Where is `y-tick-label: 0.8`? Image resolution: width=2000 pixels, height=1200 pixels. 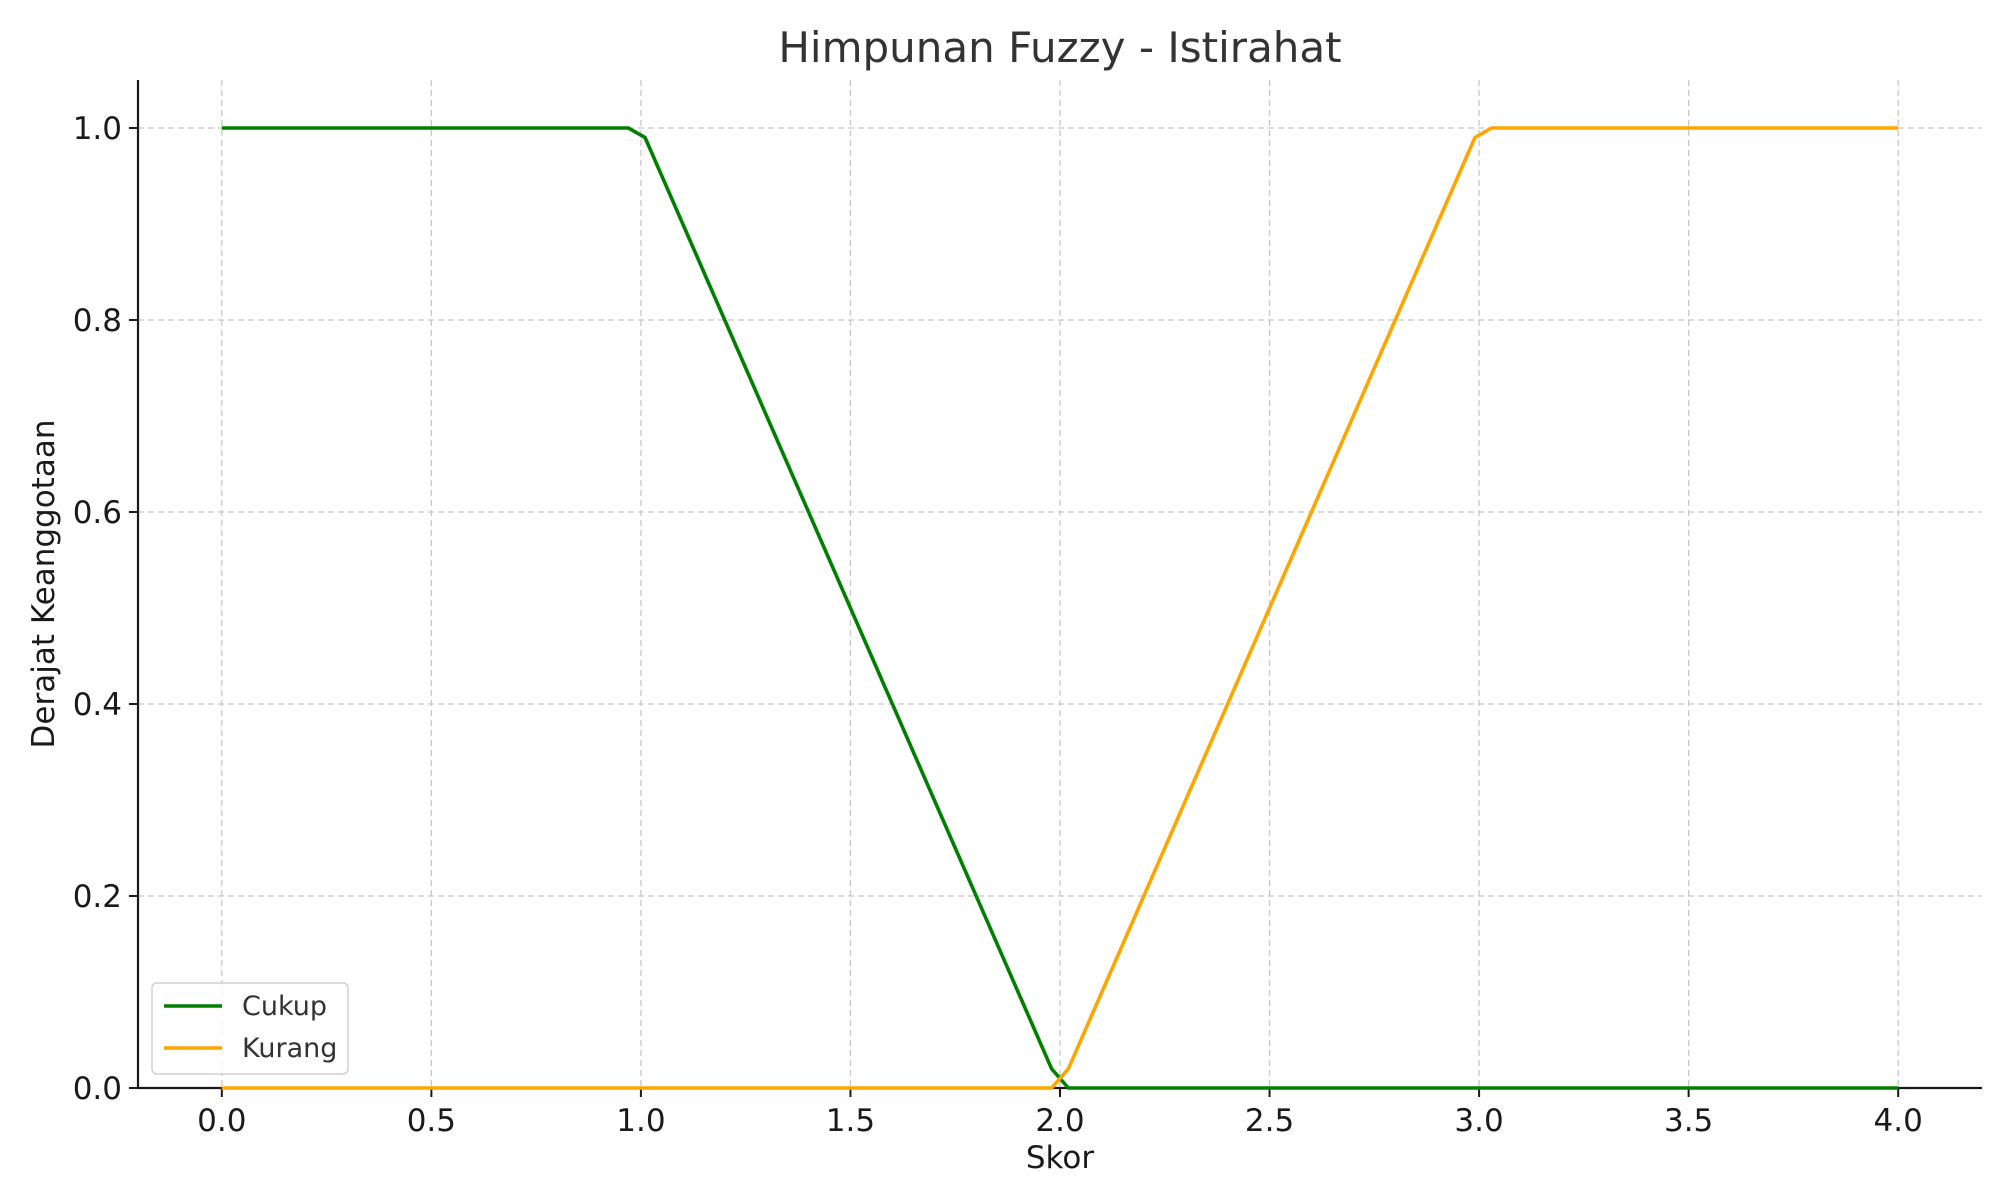
y-tick-label: 0.8 is located at coordinates (97, 321).